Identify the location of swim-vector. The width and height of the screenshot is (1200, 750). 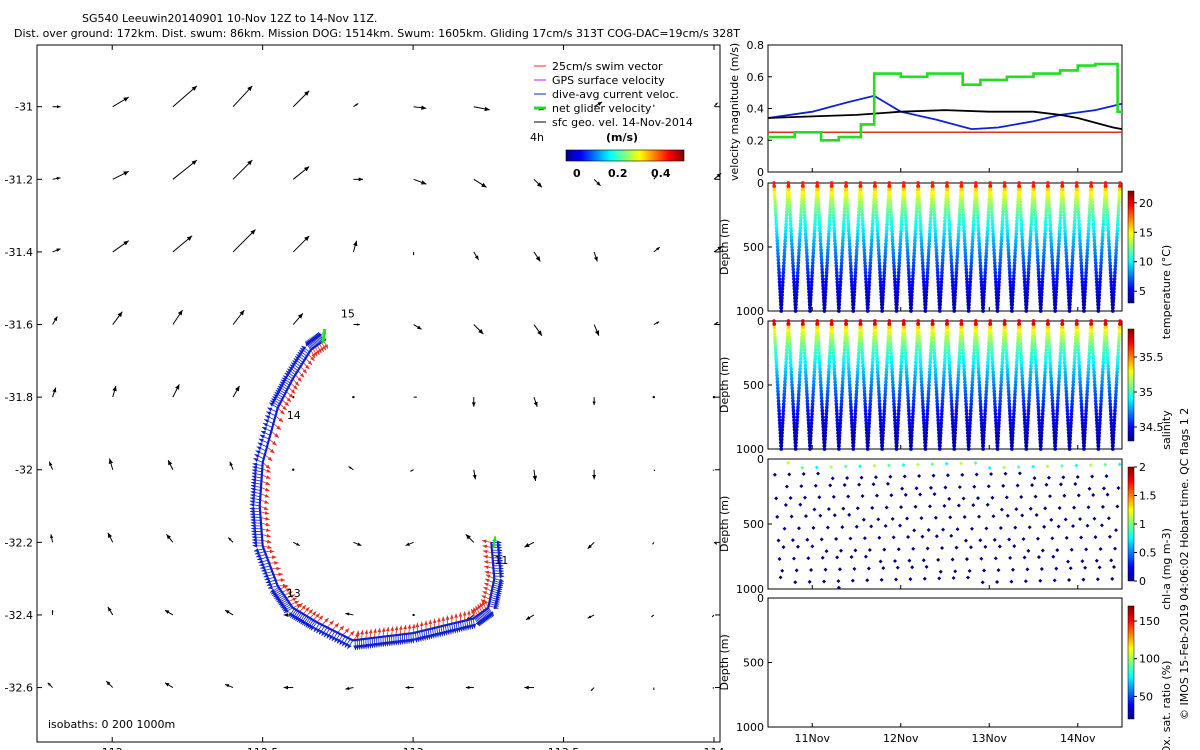
(267, 541).